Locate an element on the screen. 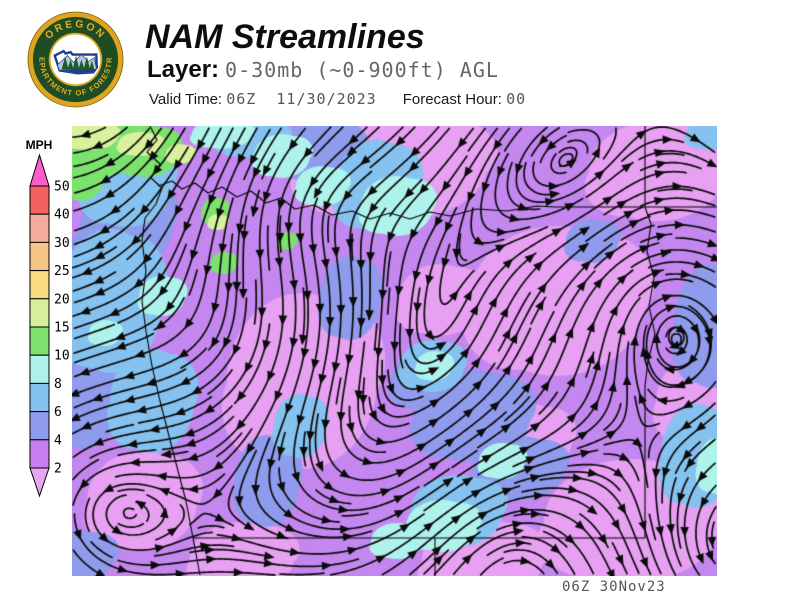  odf-logo: OREGON DEPARTMENT OF FORESTRY is located at coordinates (75, 59).